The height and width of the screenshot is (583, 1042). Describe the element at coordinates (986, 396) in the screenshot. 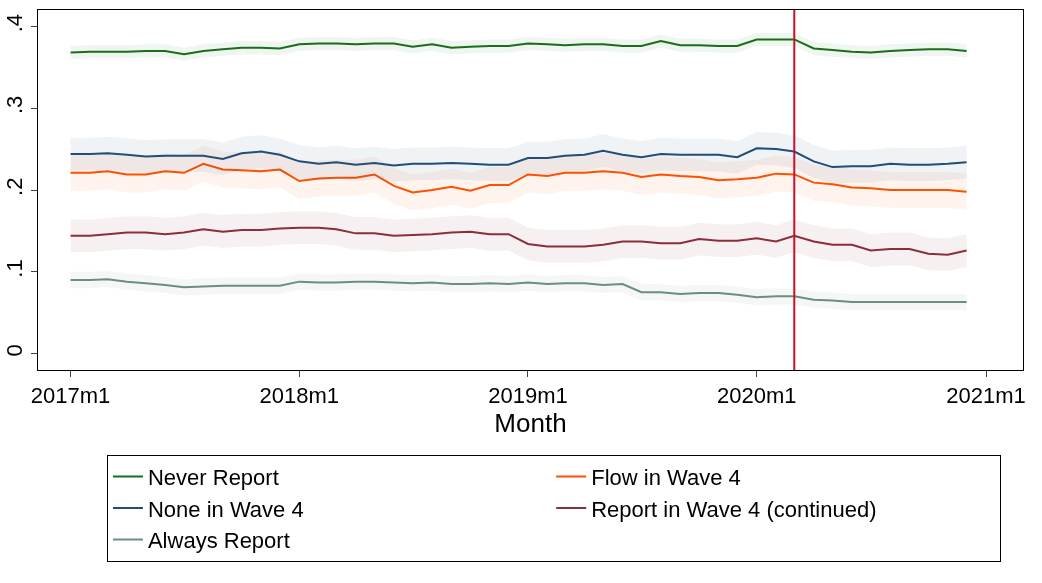

I see `x-tick-label: 2021m1` at that location.